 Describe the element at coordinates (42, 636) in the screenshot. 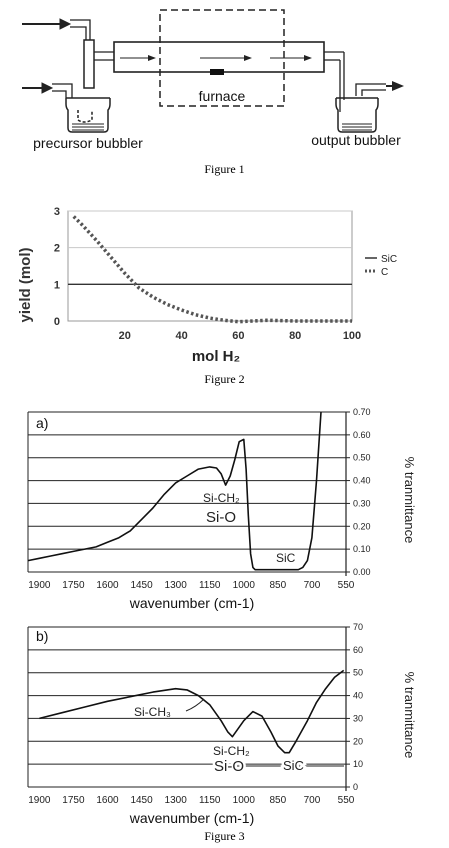

I see `panel-label-b: b)` at that location.